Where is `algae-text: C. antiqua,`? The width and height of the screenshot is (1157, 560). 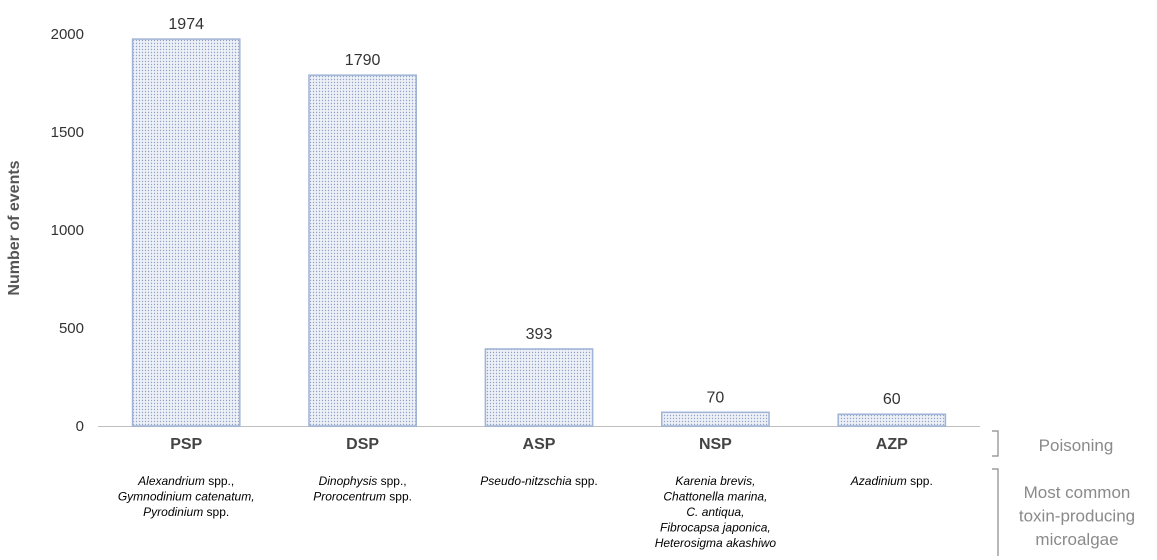 algae-text: C. antiqua, is located at coordinates (715, 512).